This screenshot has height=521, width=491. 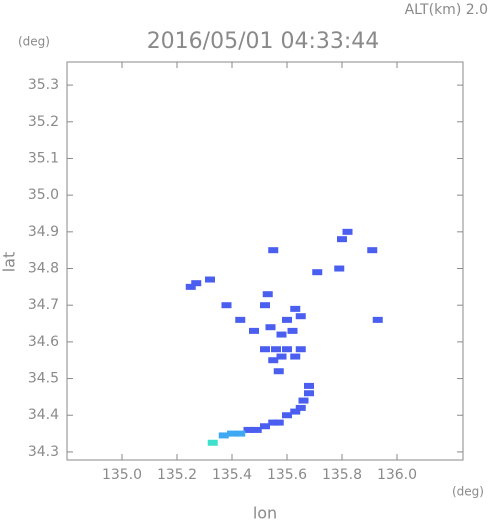 What do you see at coordinates (9, 262) in the screenshot?
I see `y-axis-label: lat` at bounding box center [9, 262].